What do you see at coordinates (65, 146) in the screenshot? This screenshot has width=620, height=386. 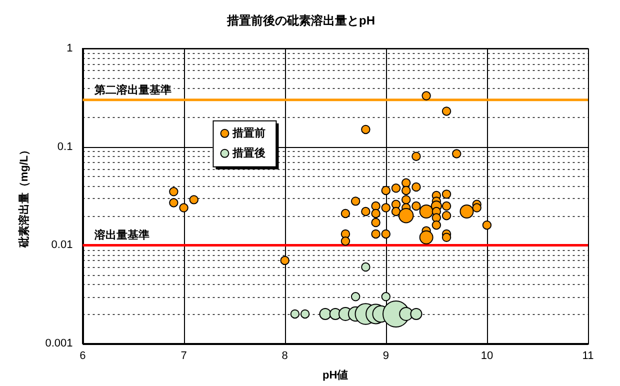 I see `y-tick-label: 0.1` at bounding box center [65, 146].